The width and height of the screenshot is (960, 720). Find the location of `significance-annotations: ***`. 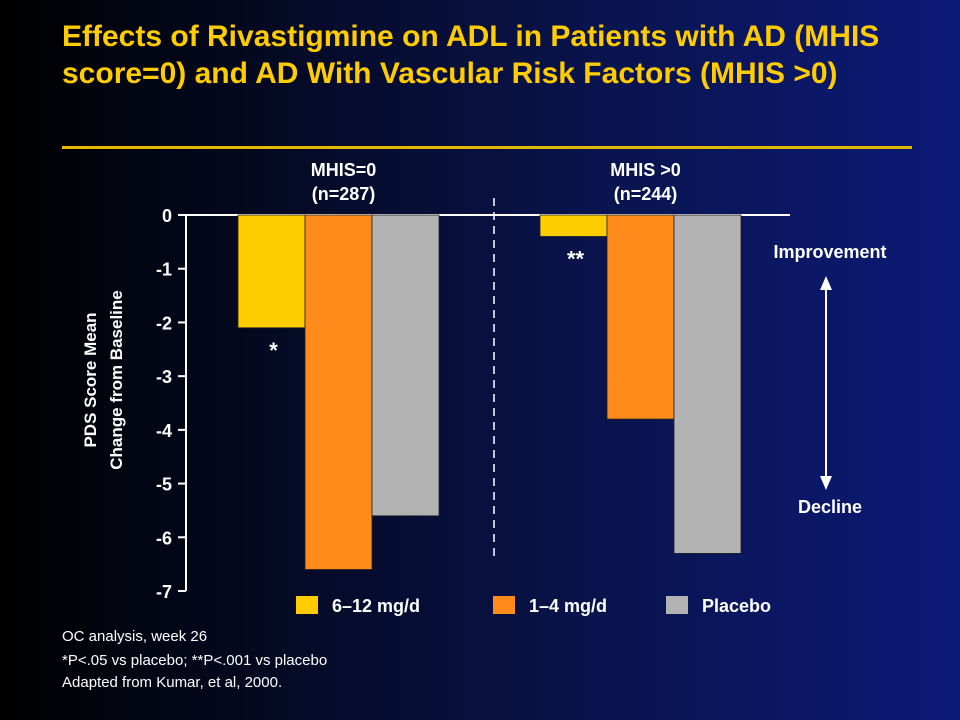

significance-annotations: *** is located at coordinates (426, 304).